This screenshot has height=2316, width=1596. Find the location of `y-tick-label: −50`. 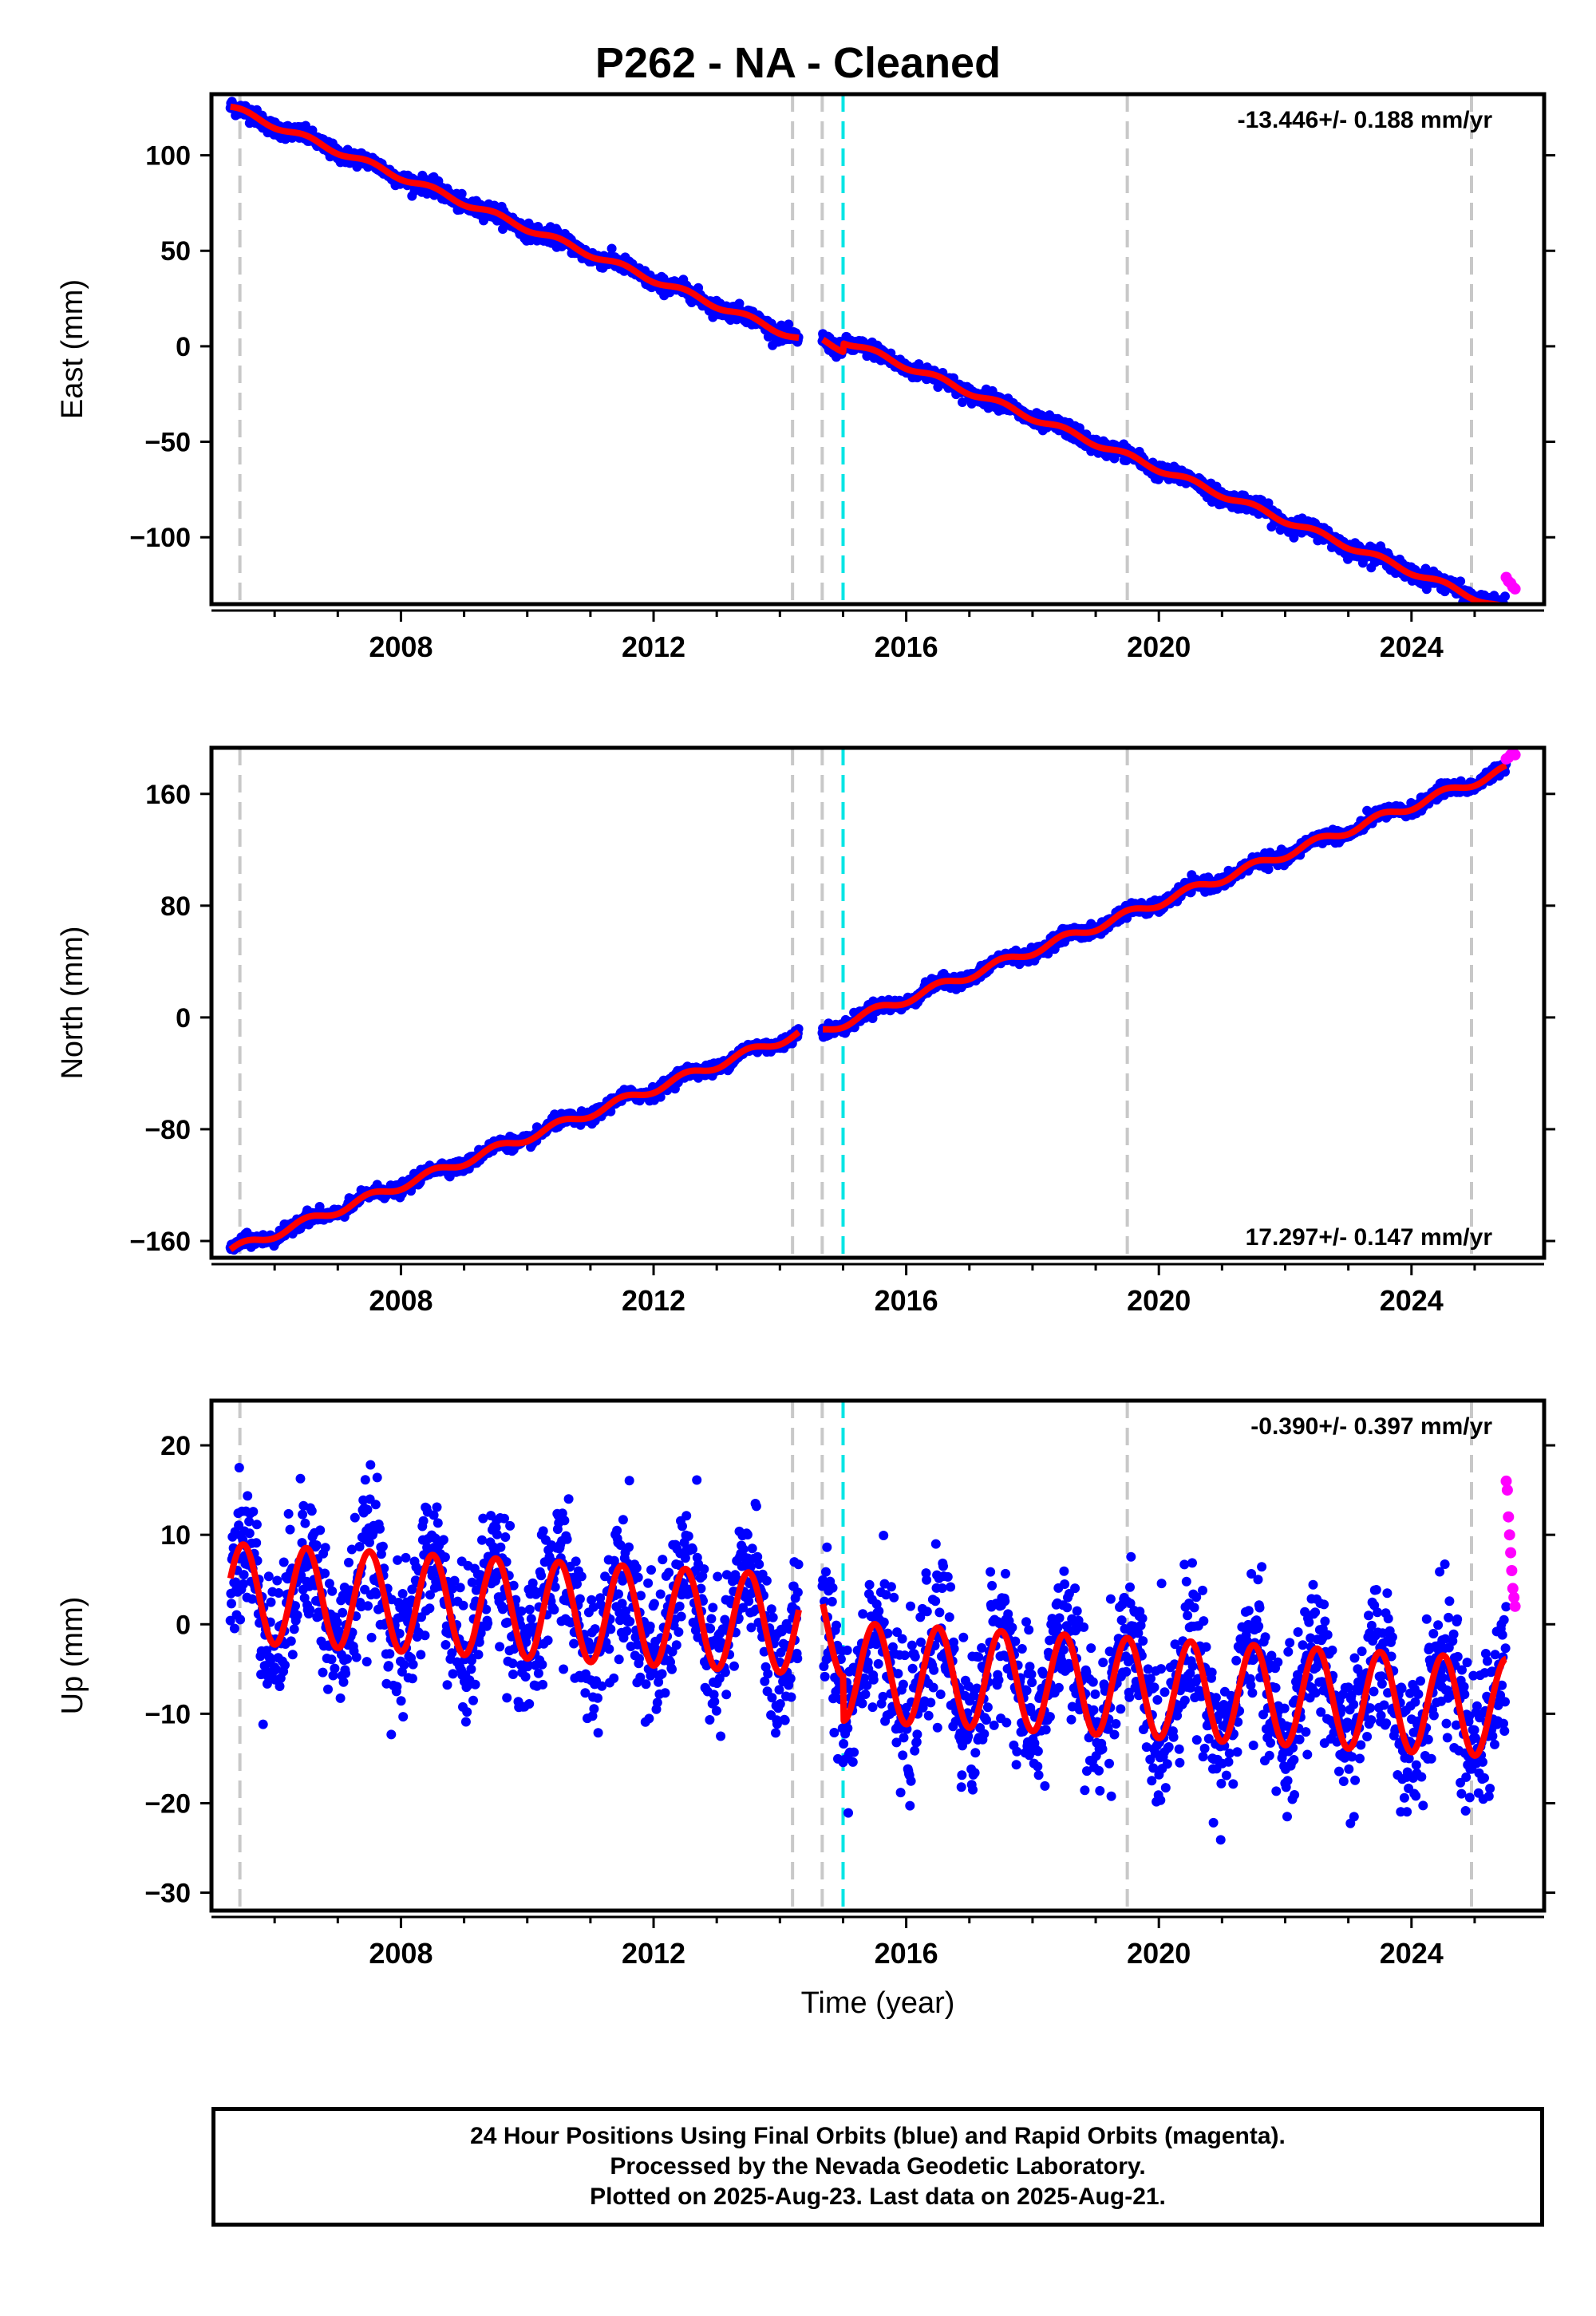

y-tick-label: −50 is located at coordinates (167, 443).